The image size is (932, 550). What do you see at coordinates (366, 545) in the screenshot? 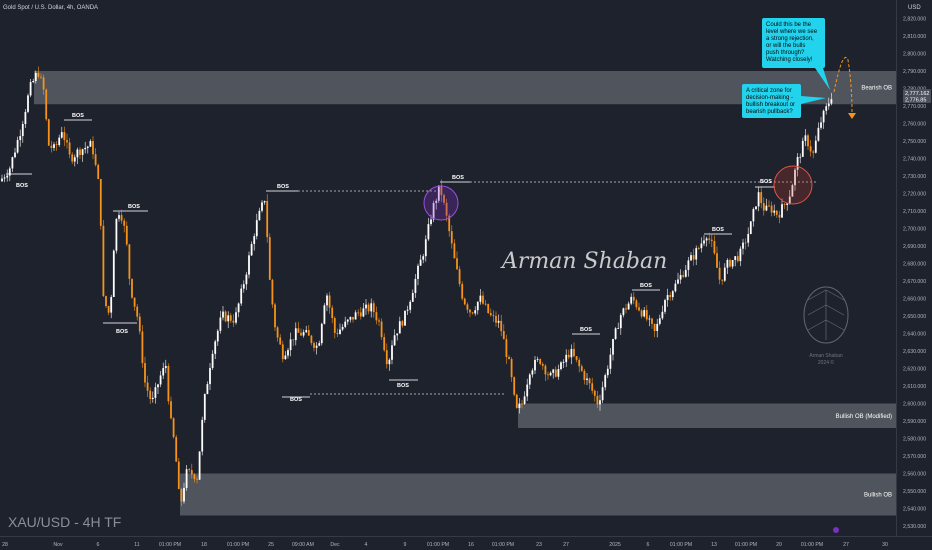
I see `time-tick-label: 4` at bounding box center [366, 545].